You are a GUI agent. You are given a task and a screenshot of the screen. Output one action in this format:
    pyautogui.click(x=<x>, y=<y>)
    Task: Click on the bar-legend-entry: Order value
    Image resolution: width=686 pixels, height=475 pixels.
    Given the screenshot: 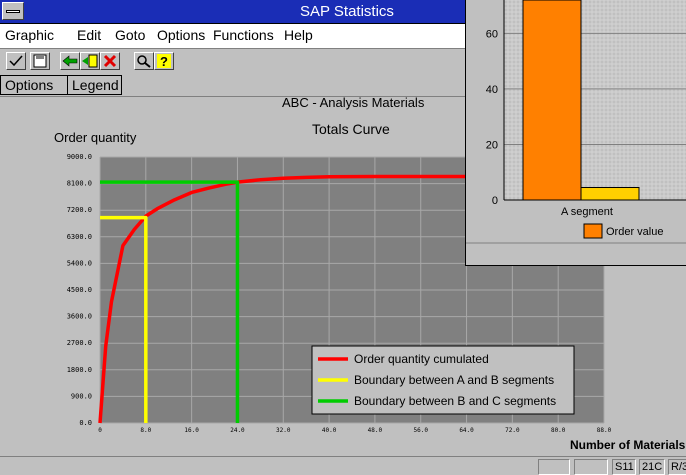 What is the action you would take?
    pyautogui.click(x=634, y=232)
    